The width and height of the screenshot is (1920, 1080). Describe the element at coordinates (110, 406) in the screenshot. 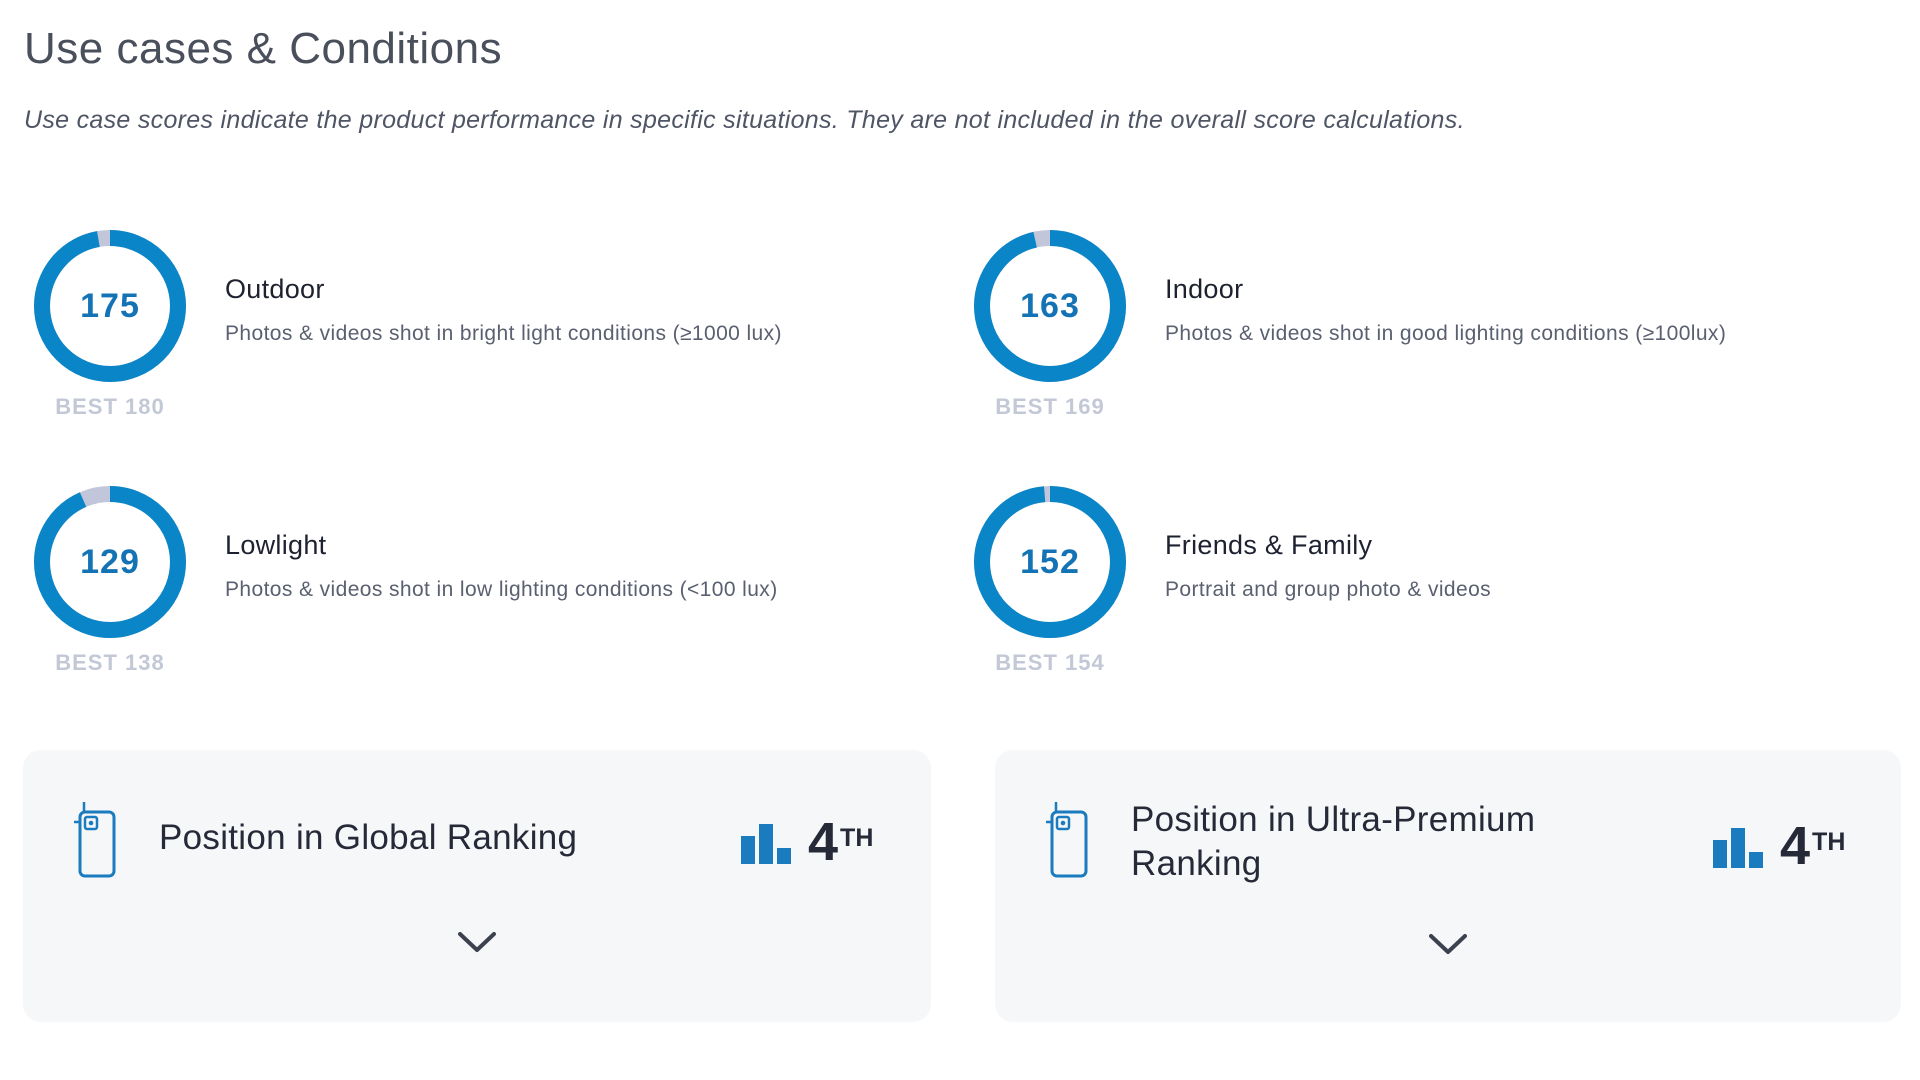

I see `best-score: BEST 180` at that location.